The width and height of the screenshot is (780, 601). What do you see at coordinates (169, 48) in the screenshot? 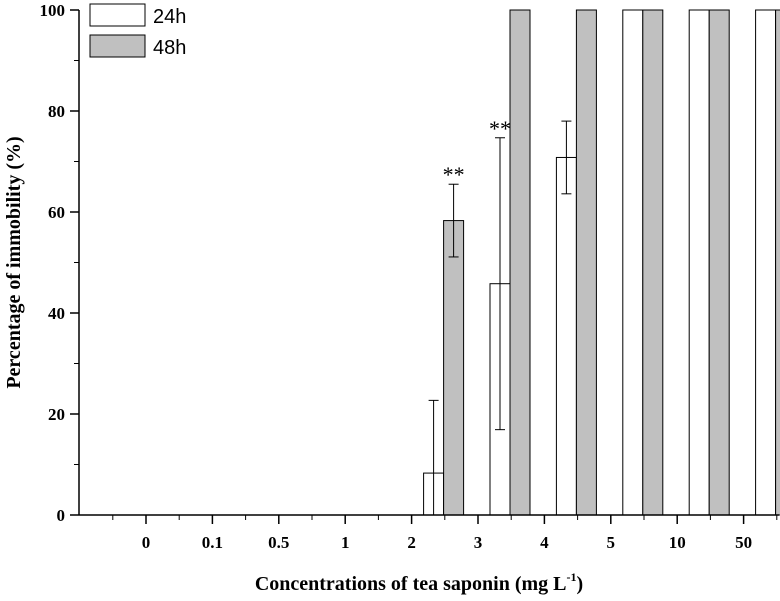
I see `legend-label-48h: 48h` at bounding box center [169, 48].